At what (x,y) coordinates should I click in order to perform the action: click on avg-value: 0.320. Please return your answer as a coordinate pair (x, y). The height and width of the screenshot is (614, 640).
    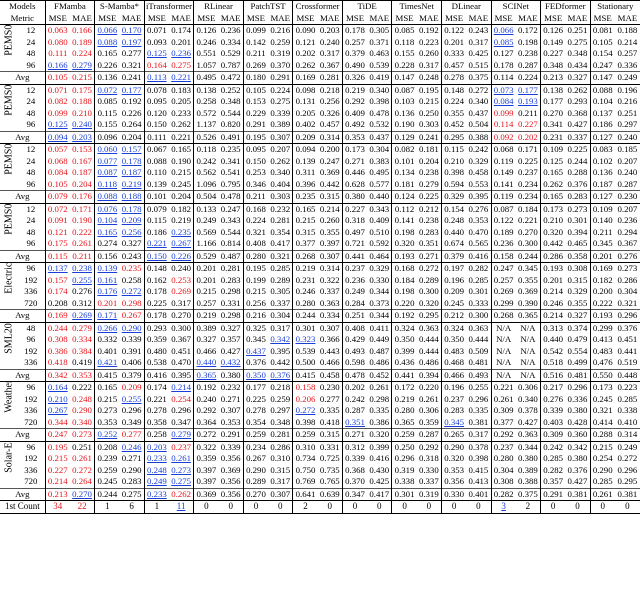
    Looking at the image, I should click on (379, 434).